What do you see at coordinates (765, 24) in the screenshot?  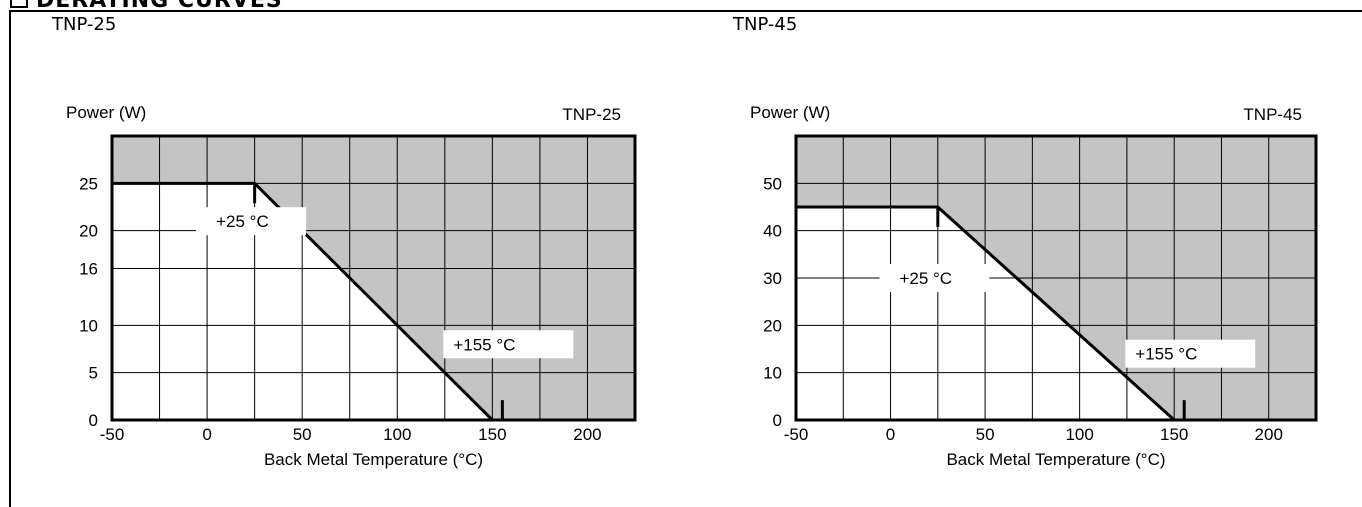 I see `panel-title-tnp-45: TNP-45` at bounding box center [765, 24].